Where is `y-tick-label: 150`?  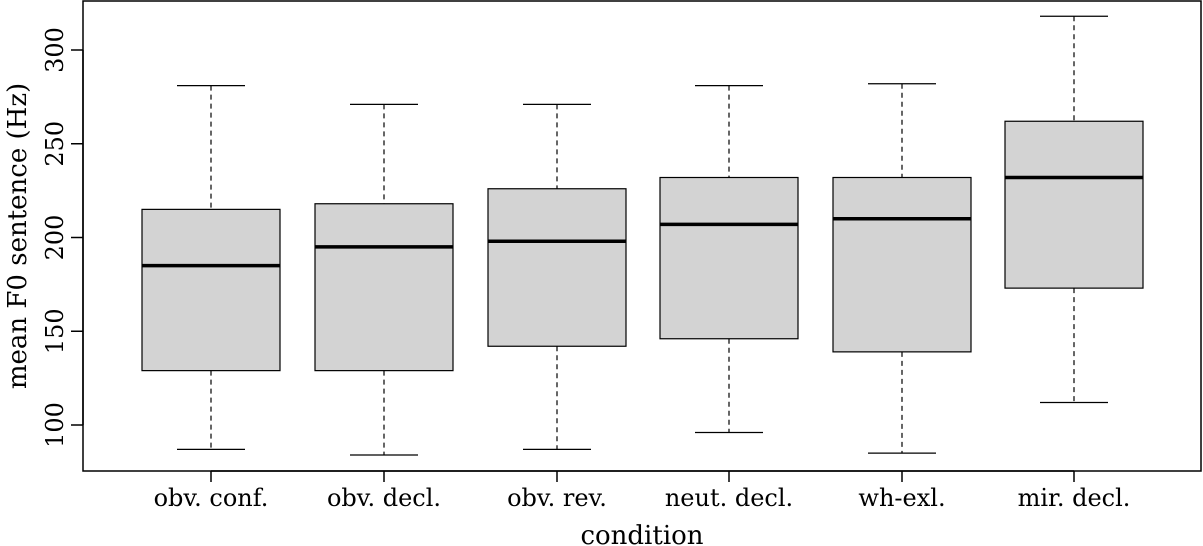
y-tick-label: 150 is located at coordinates (55, 331).